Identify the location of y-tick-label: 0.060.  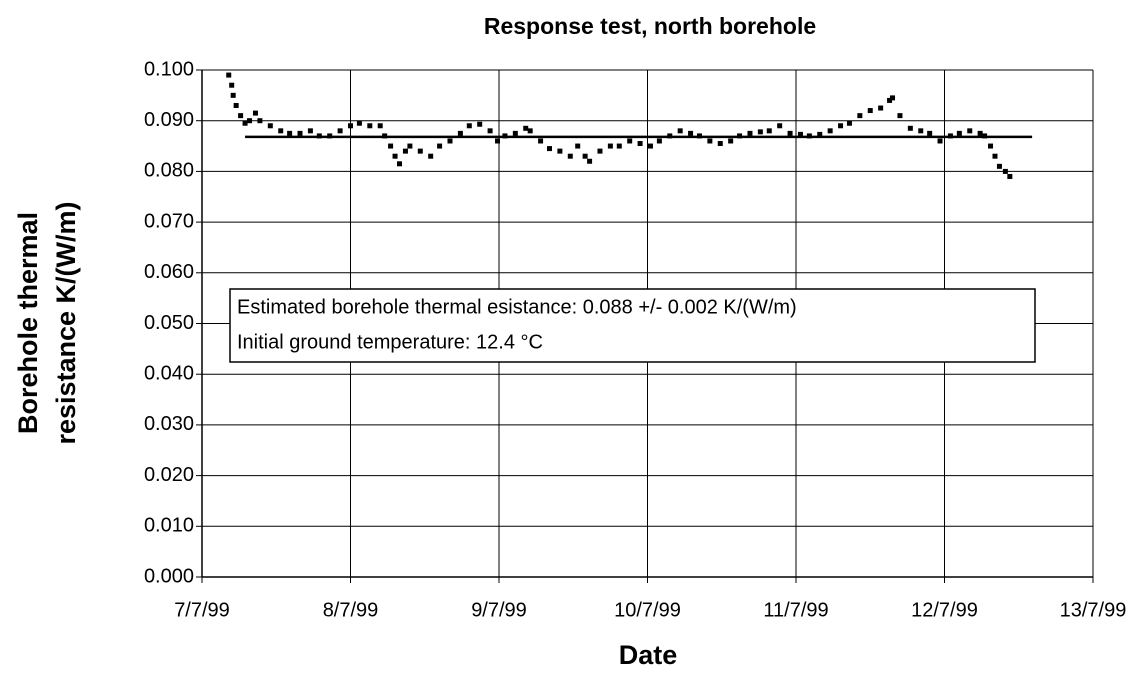
(169, 272).